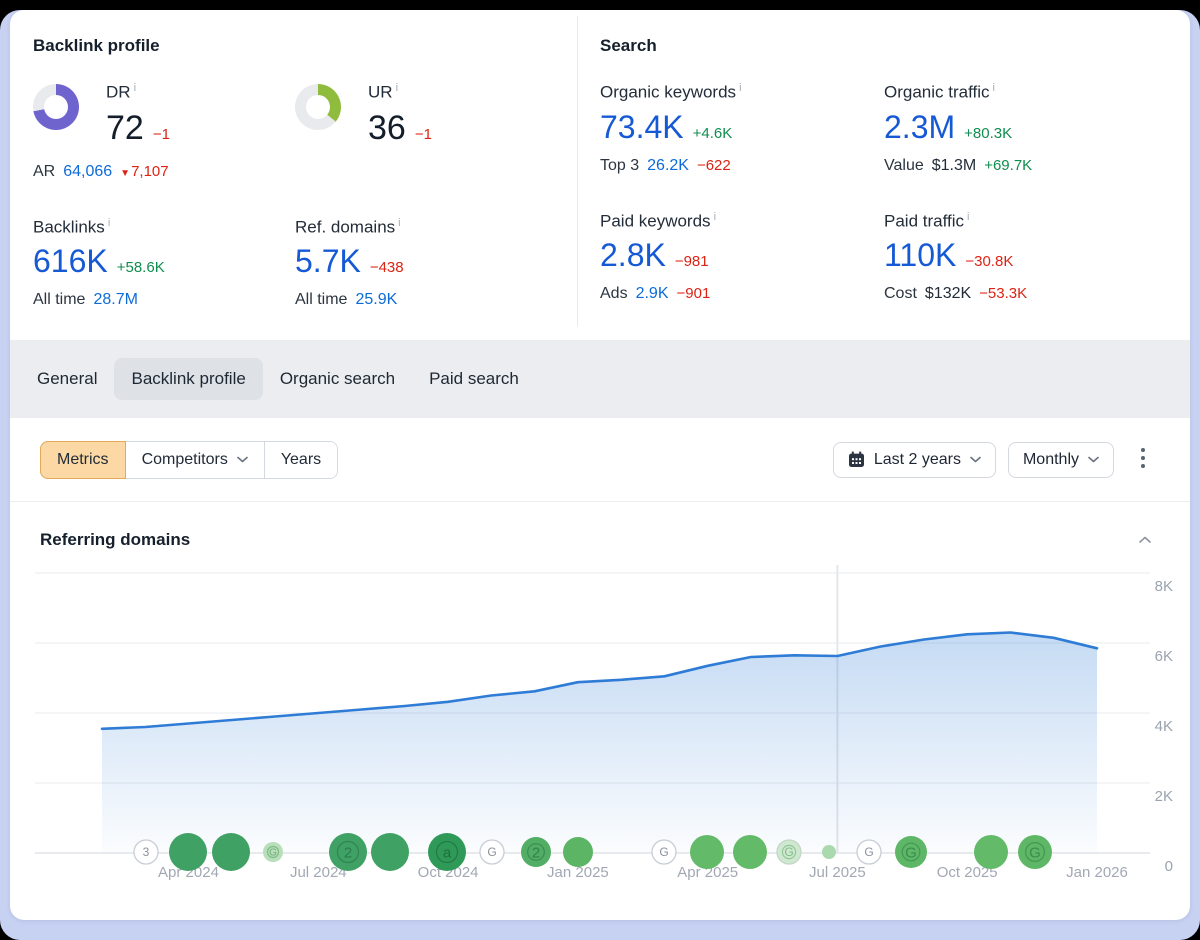 Image resolution: width=1200 pixels, height=940 pixels. Describe the element at coordinates (948, 294) in the screenshot. I see `sub-value: $132K` at that location.